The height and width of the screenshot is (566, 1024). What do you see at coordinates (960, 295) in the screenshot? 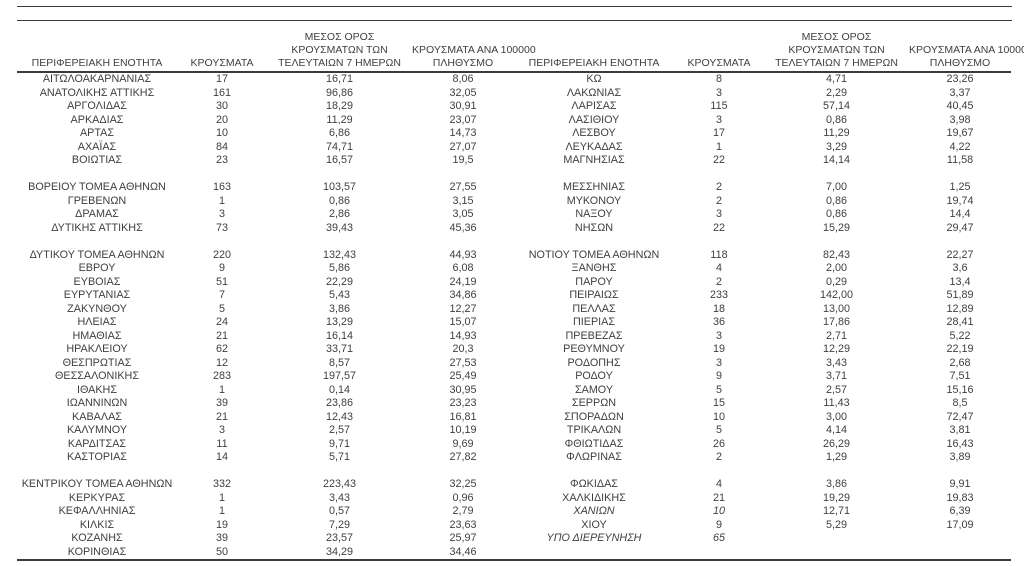
I see `per100k-cell: 51,89` at bounding box center [960, 295].